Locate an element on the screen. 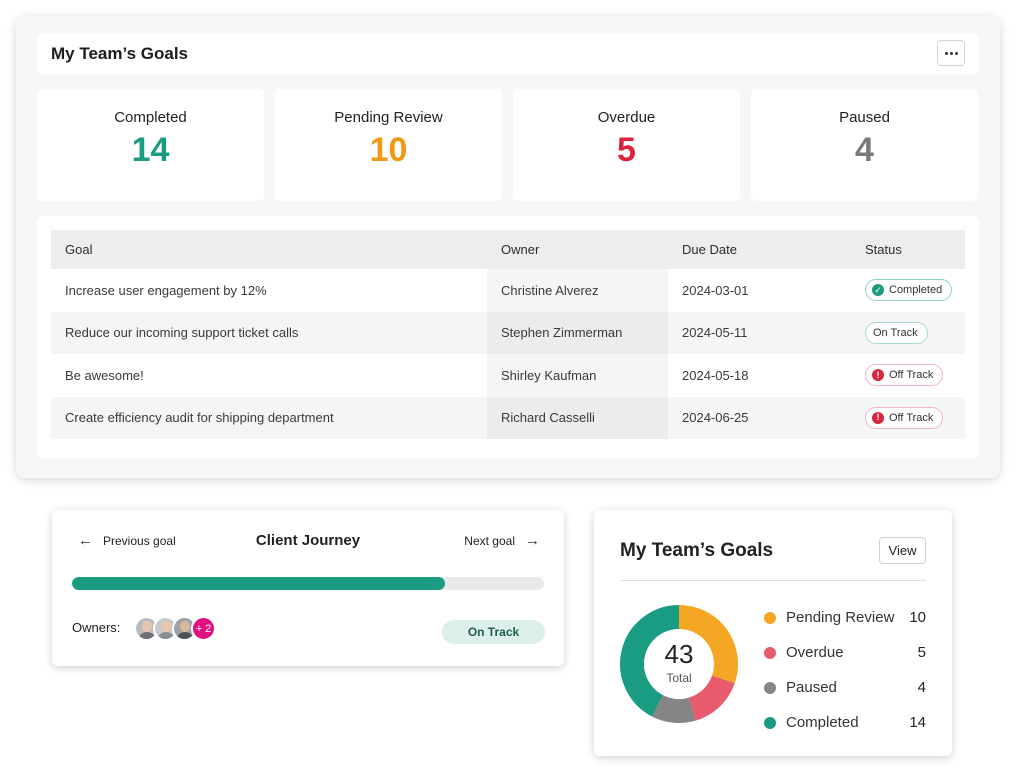 This screenshot has width=1016, height=772. legend-item-completed: Completed 14 is located at coordinates (845, 722).